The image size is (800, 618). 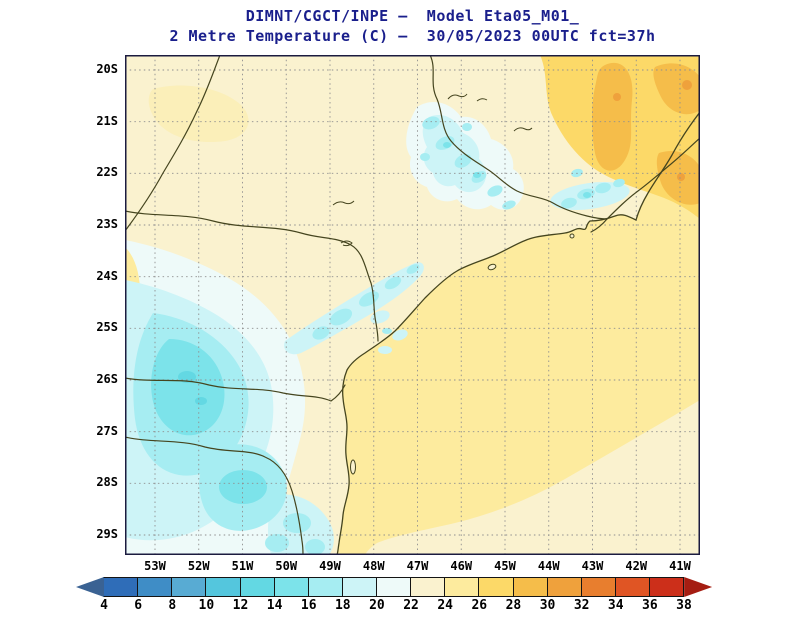 What do you see at coordinates (242, 566) in the screenshot?
I see `lon-tick-51W: 51W` at bounding box center [242, 566].